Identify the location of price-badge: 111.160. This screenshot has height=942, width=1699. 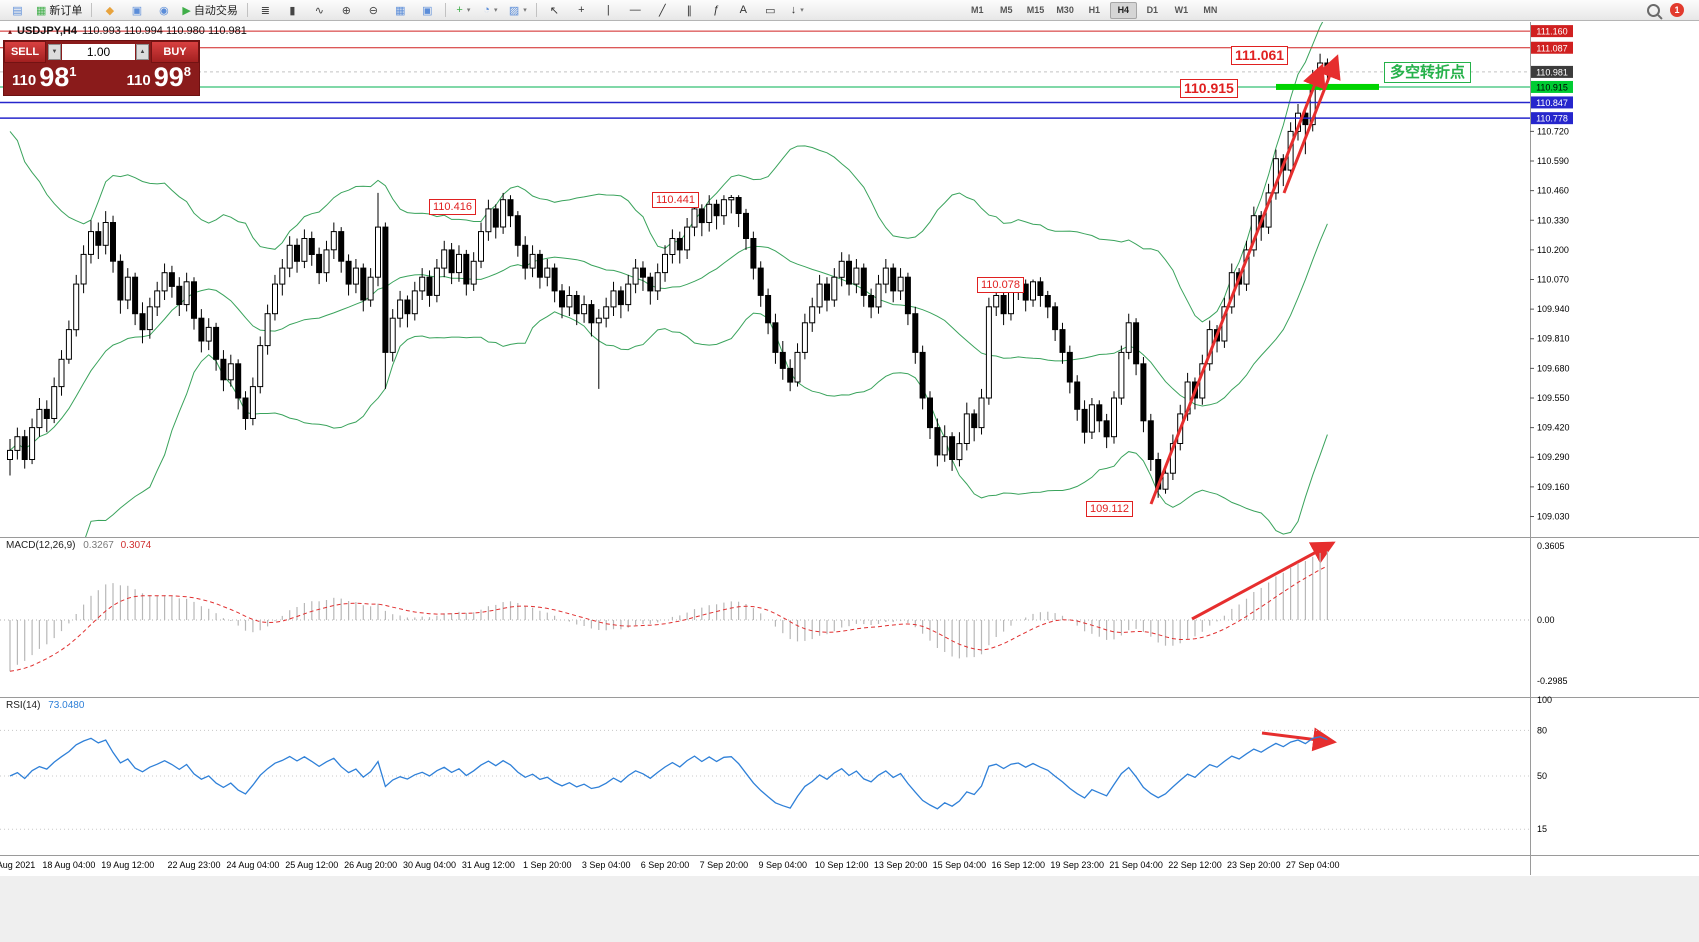
(1552, 31).